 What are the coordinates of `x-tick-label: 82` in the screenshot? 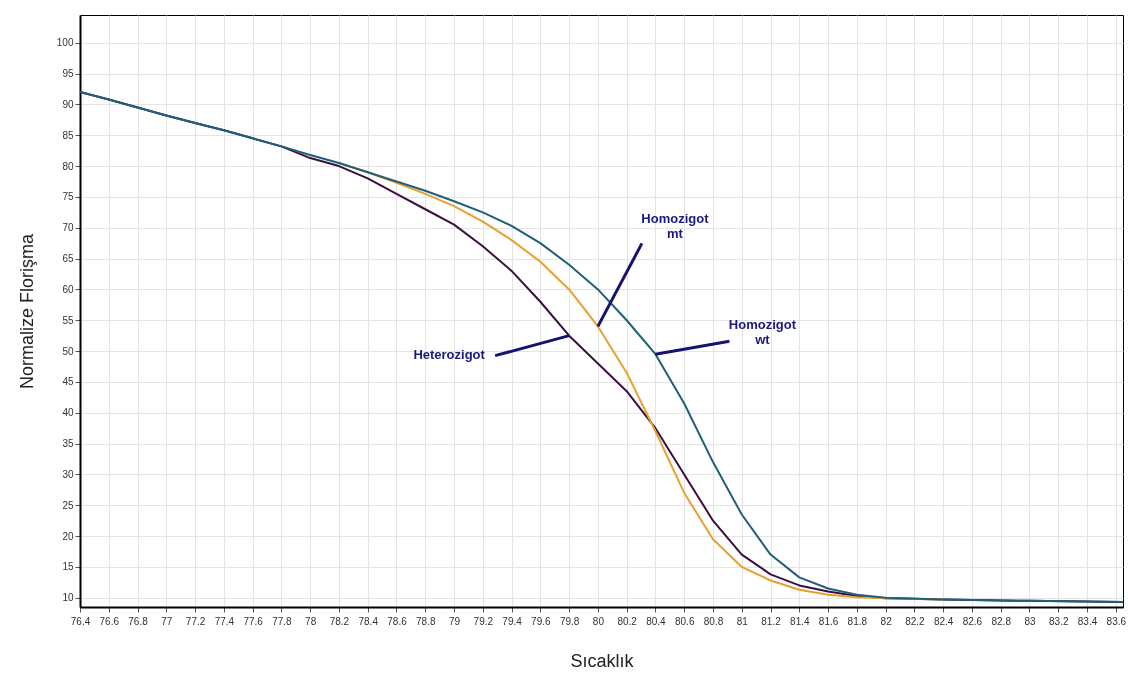 It's located at (886, 621).